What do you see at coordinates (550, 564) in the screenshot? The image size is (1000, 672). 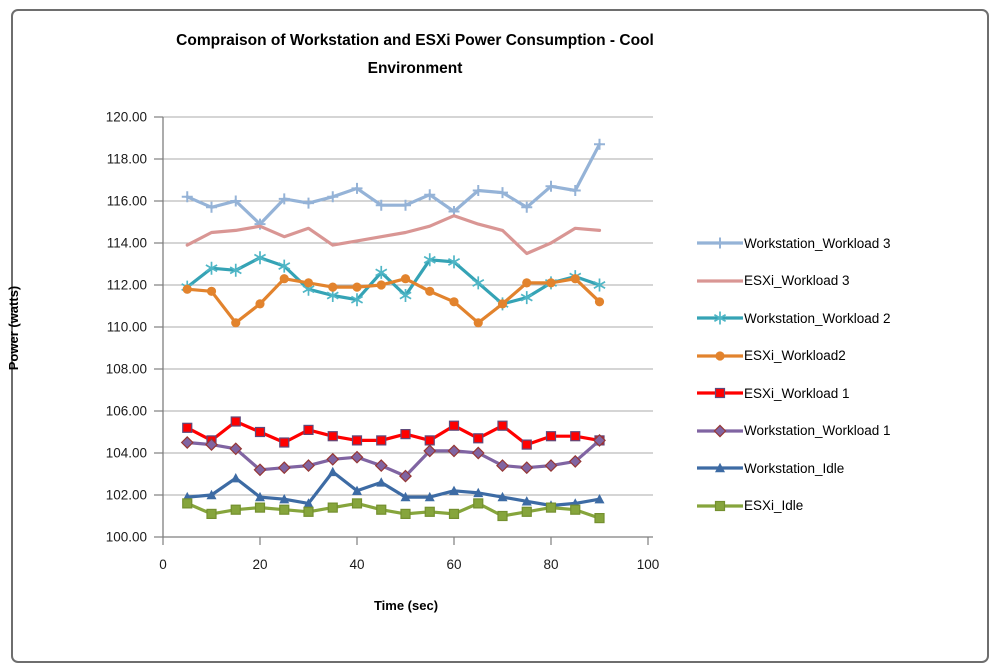 I see `x-tick-label: 80` at bounding box center [550, 564].